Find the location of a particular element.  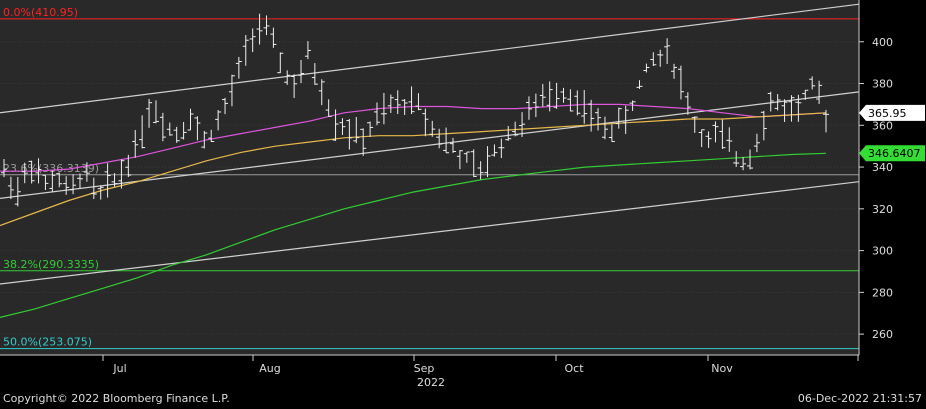

y-tick-label: 340 is located at coordinates (882, 167).